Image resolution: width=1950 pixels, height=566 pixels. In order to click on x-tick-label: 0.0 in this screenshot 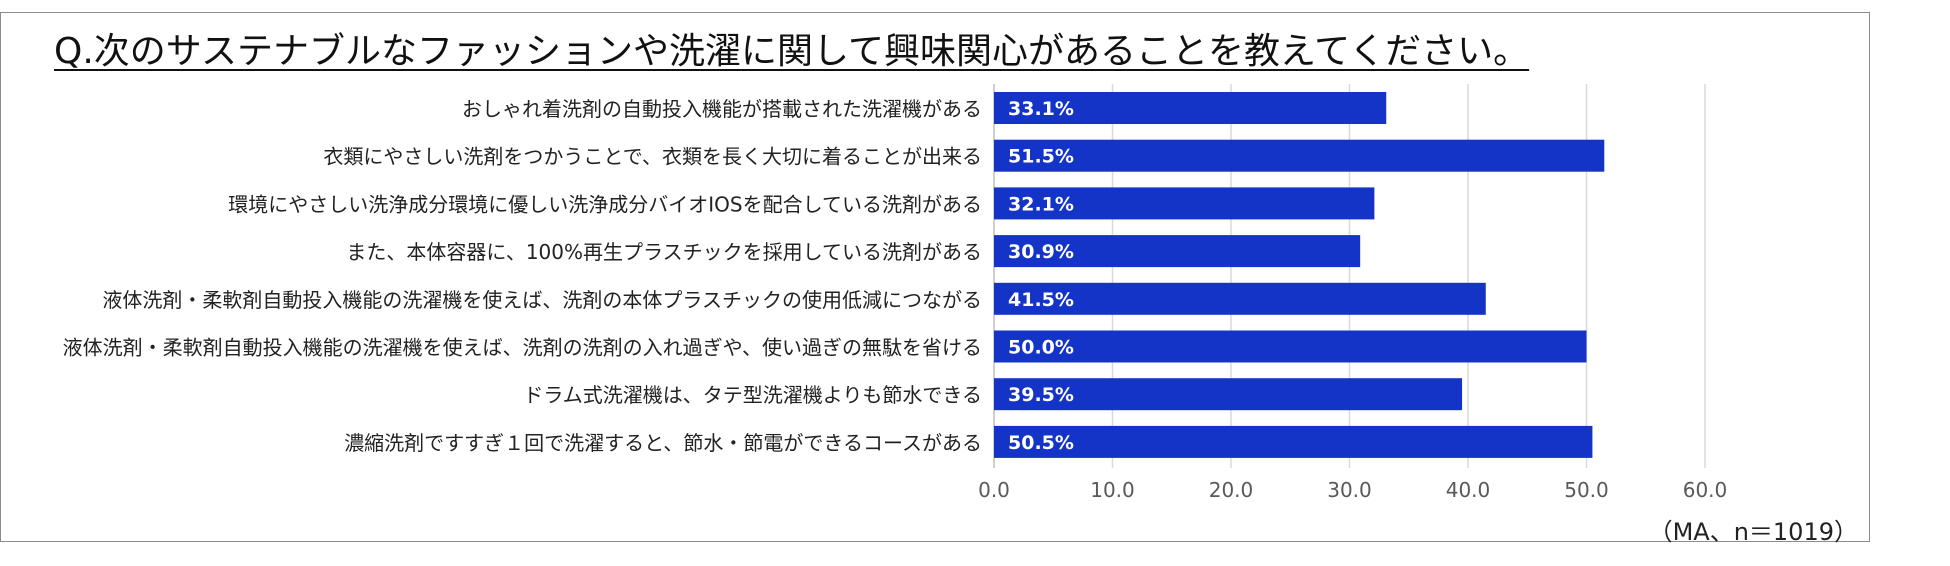, I will do `click(994, 490)`.